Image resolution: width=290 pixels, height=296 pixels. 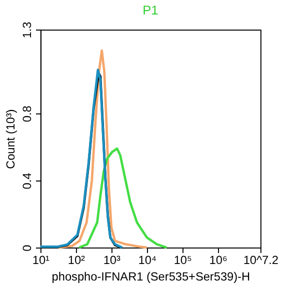 I want to click on x-tick-label: 10⁵, so click(x=183, y=259).